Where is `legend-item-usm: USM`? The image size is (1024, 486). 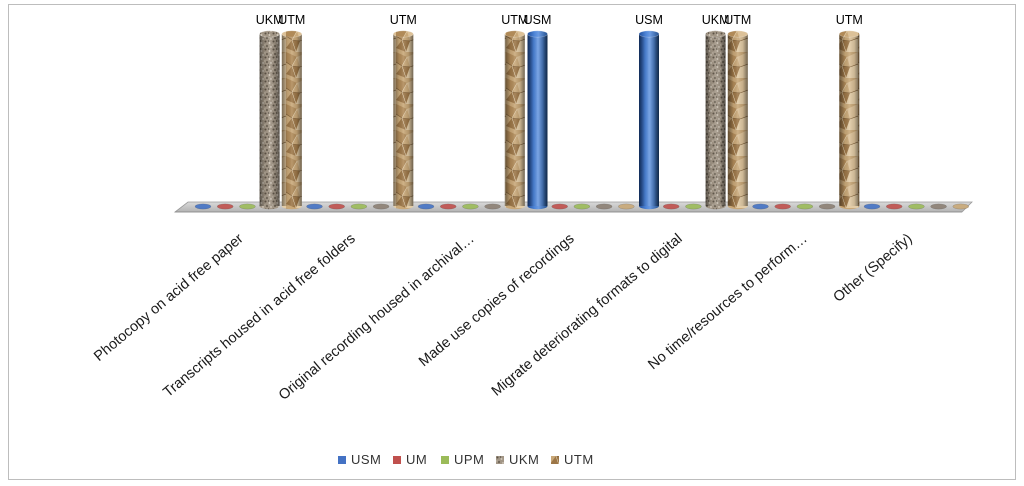 legend-item-usm: USM is located at coordinates (359, 459).